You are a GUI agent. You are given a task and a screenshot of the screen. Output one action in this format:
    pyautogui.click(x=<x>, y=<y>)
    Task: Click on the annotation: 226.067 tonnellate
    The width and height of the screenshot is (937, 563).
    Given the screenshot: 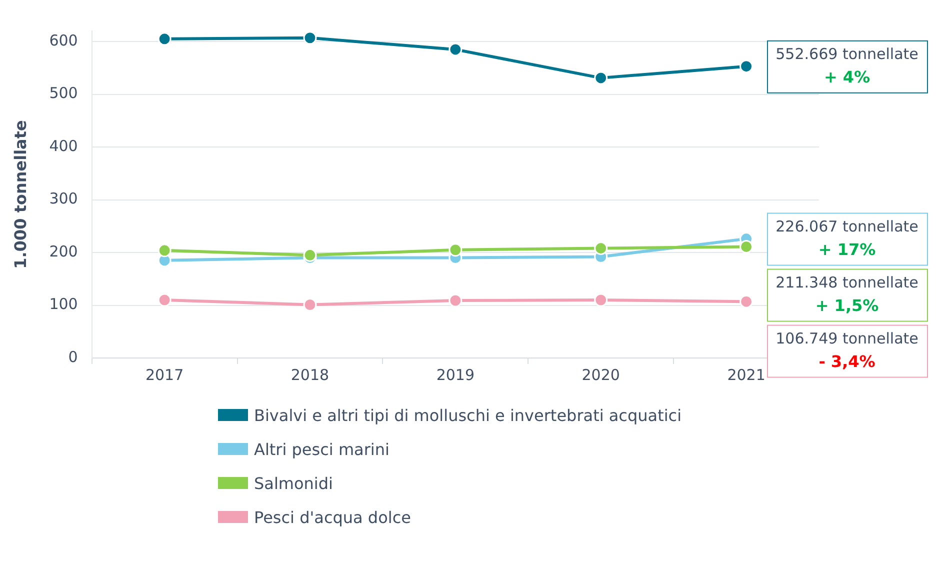 What is the action you would take?
    pyautogui.click(x=847, y=227)
    